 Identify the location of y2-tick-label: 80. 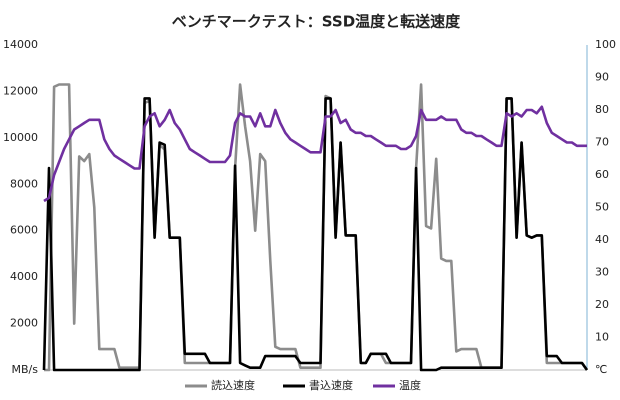
(602, 109).